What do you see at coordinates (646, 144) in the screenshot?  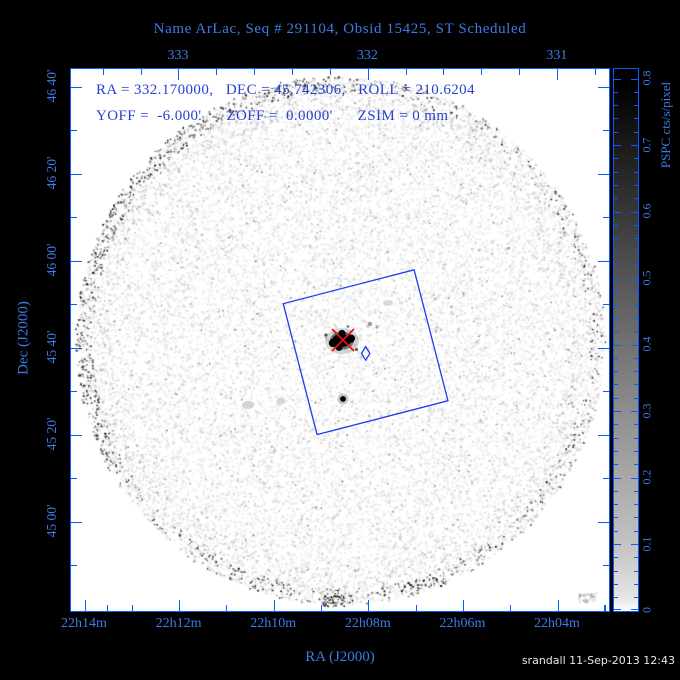 I see `colorbar-tick-label: 0.7` at bounding box center [646, 144].